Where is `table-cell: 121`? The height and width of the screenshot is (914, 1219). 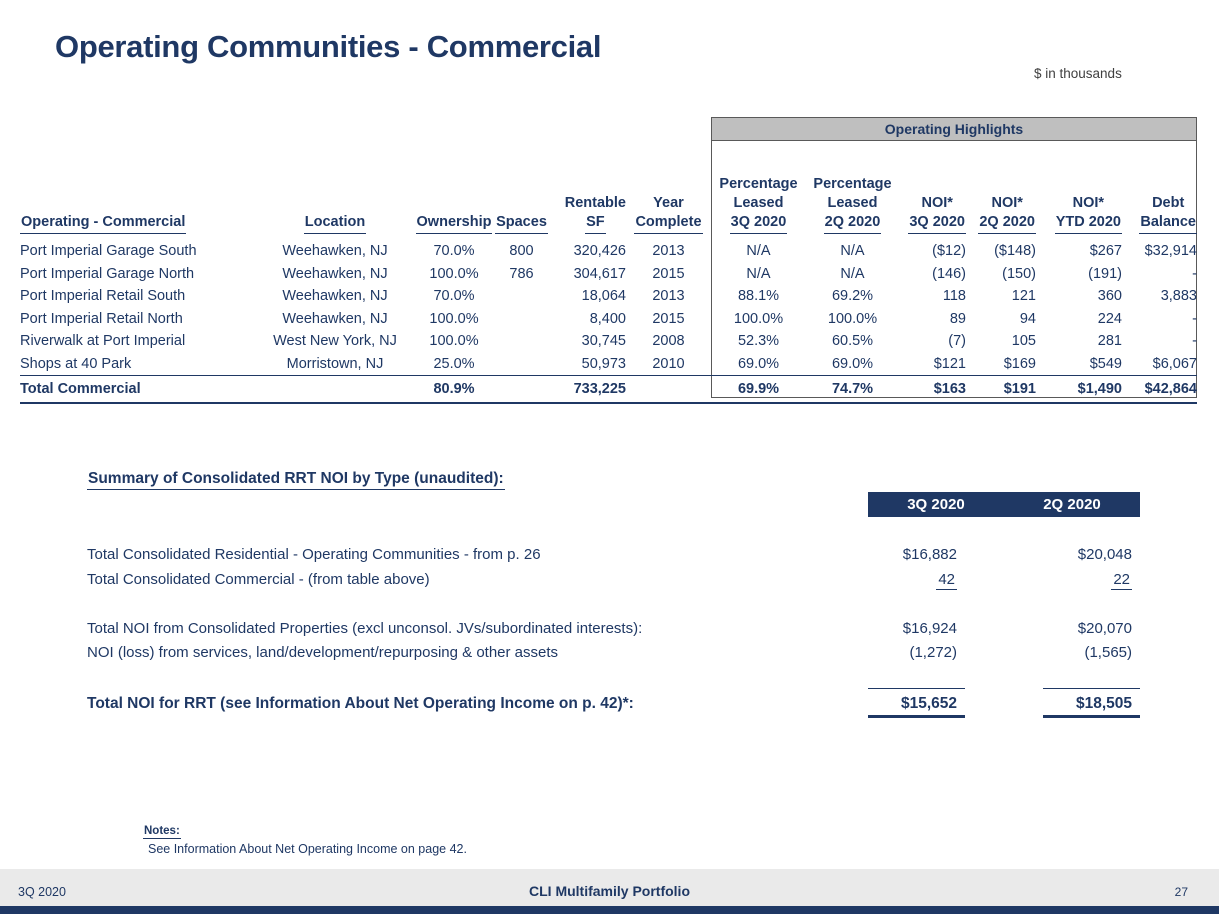
table-cell: 121 is located at coordinates (1023, 296).